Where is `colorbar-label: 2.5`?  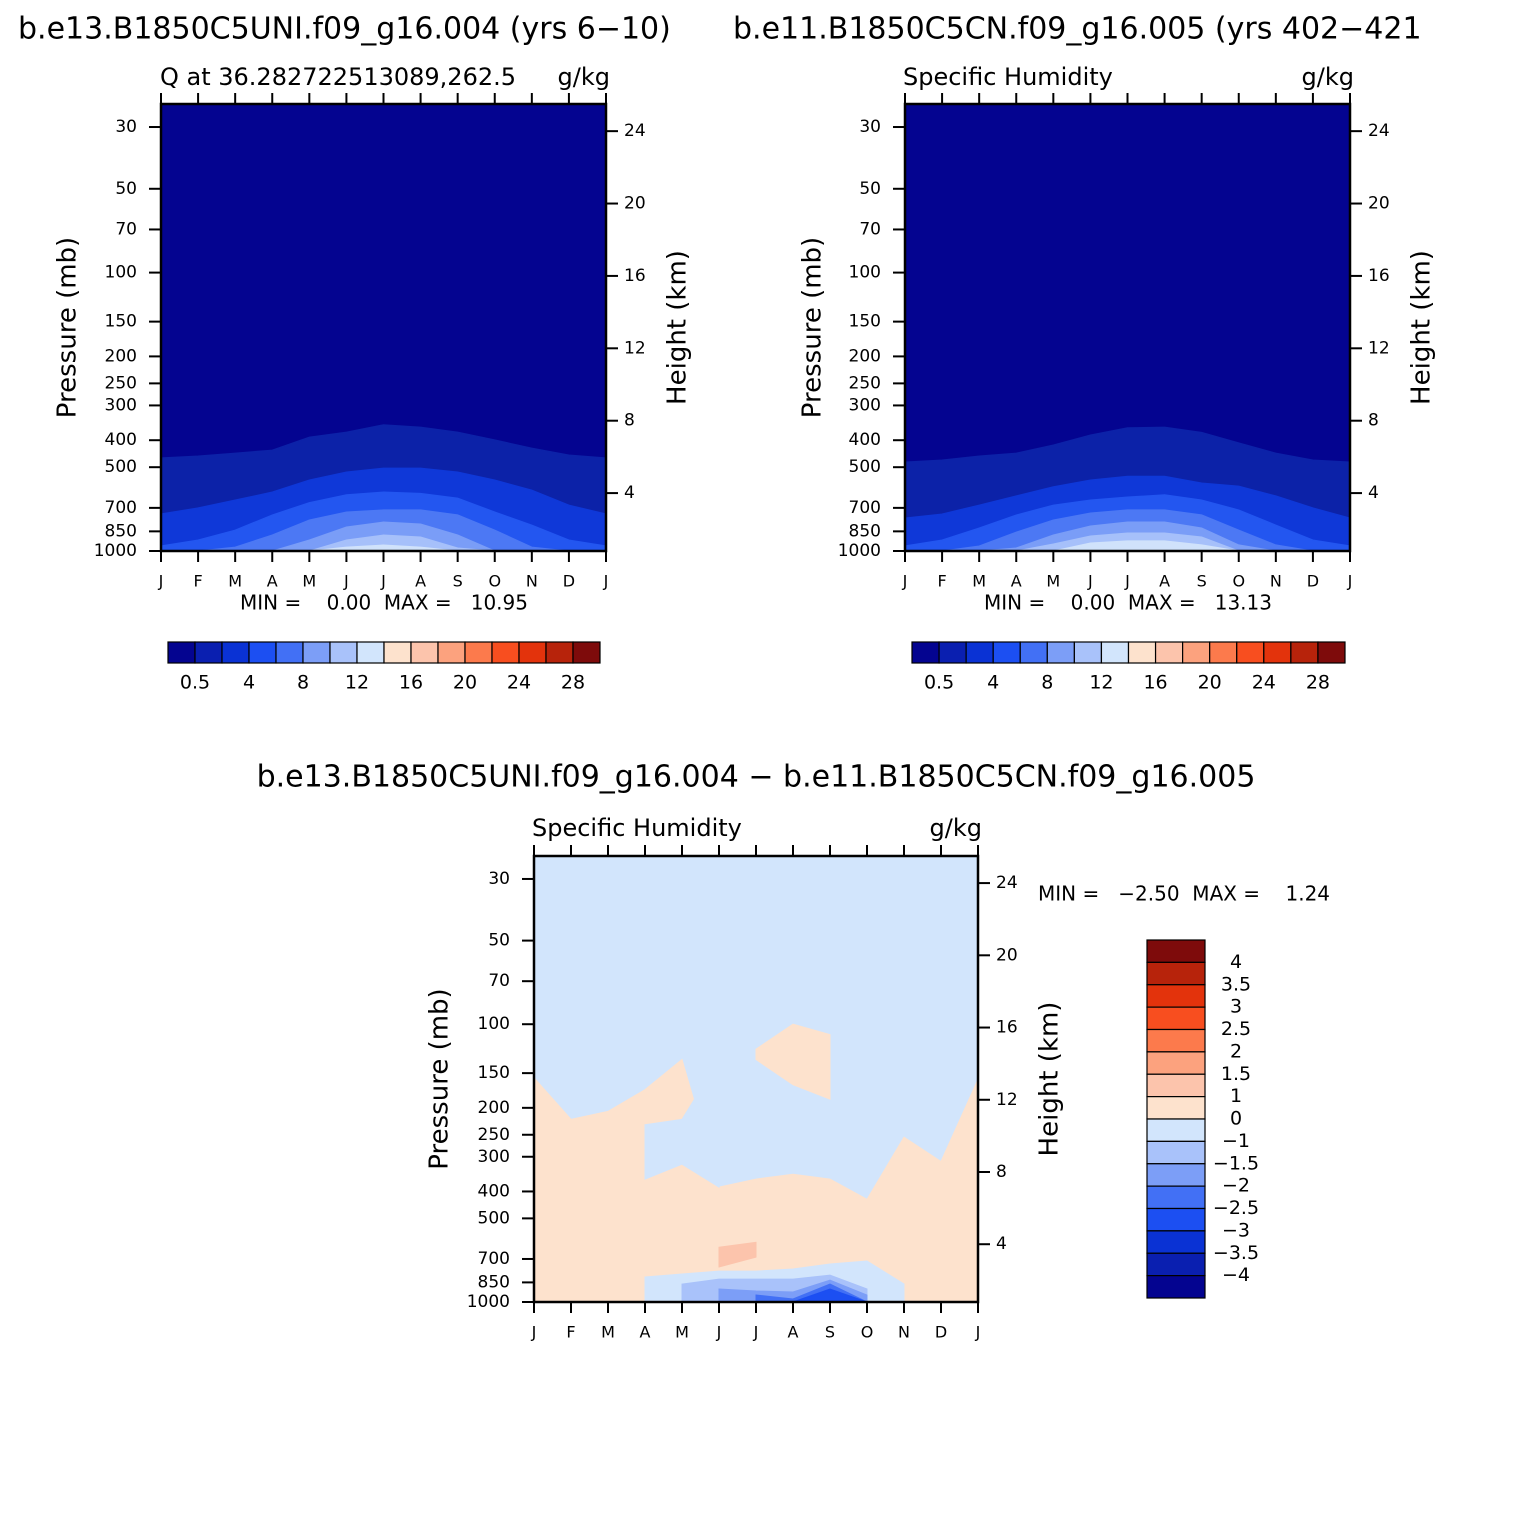
colorbar-label: 2.5 is located at coordinates (1236, 1029).